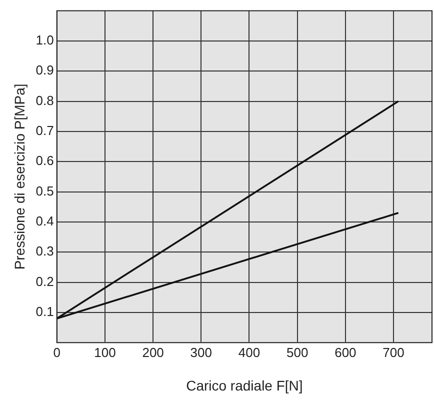 Image resolution: width=434 pixels, height=419 pixels. Describe the element at coordinates (201, 352) in the screenshot. I see `x-tick-label: 300` at that location.